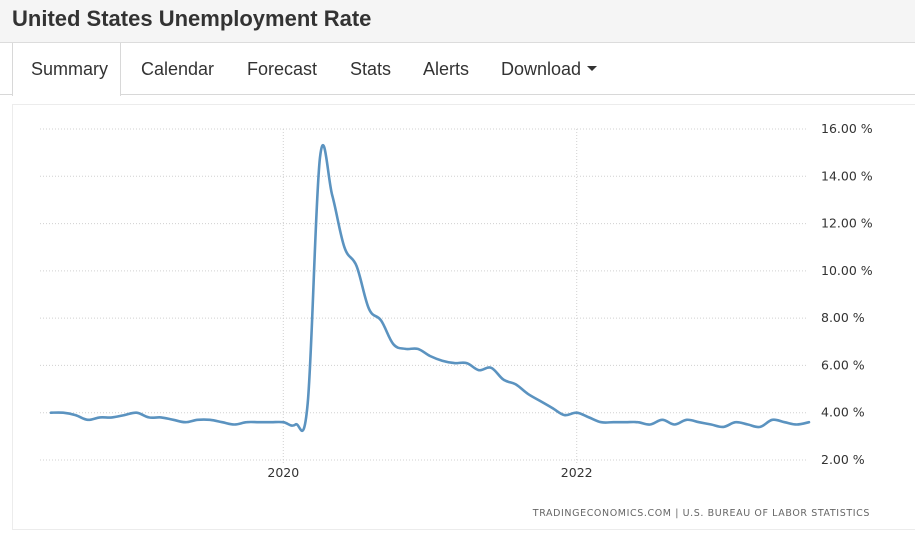 Image resolution: width=915 pixels, height=543 pixels. I want to click on caret-down-icon, so click(592, 68).